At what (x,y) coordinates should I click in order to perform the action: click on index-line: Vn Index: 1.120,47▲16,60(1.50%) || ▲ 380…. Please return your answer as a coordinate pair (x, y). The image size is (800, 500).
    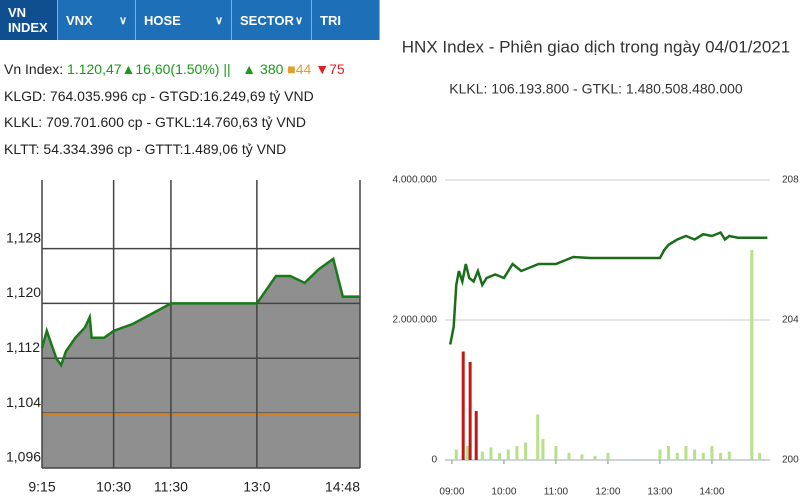
    Looking at the image, I should click on (174, 69).